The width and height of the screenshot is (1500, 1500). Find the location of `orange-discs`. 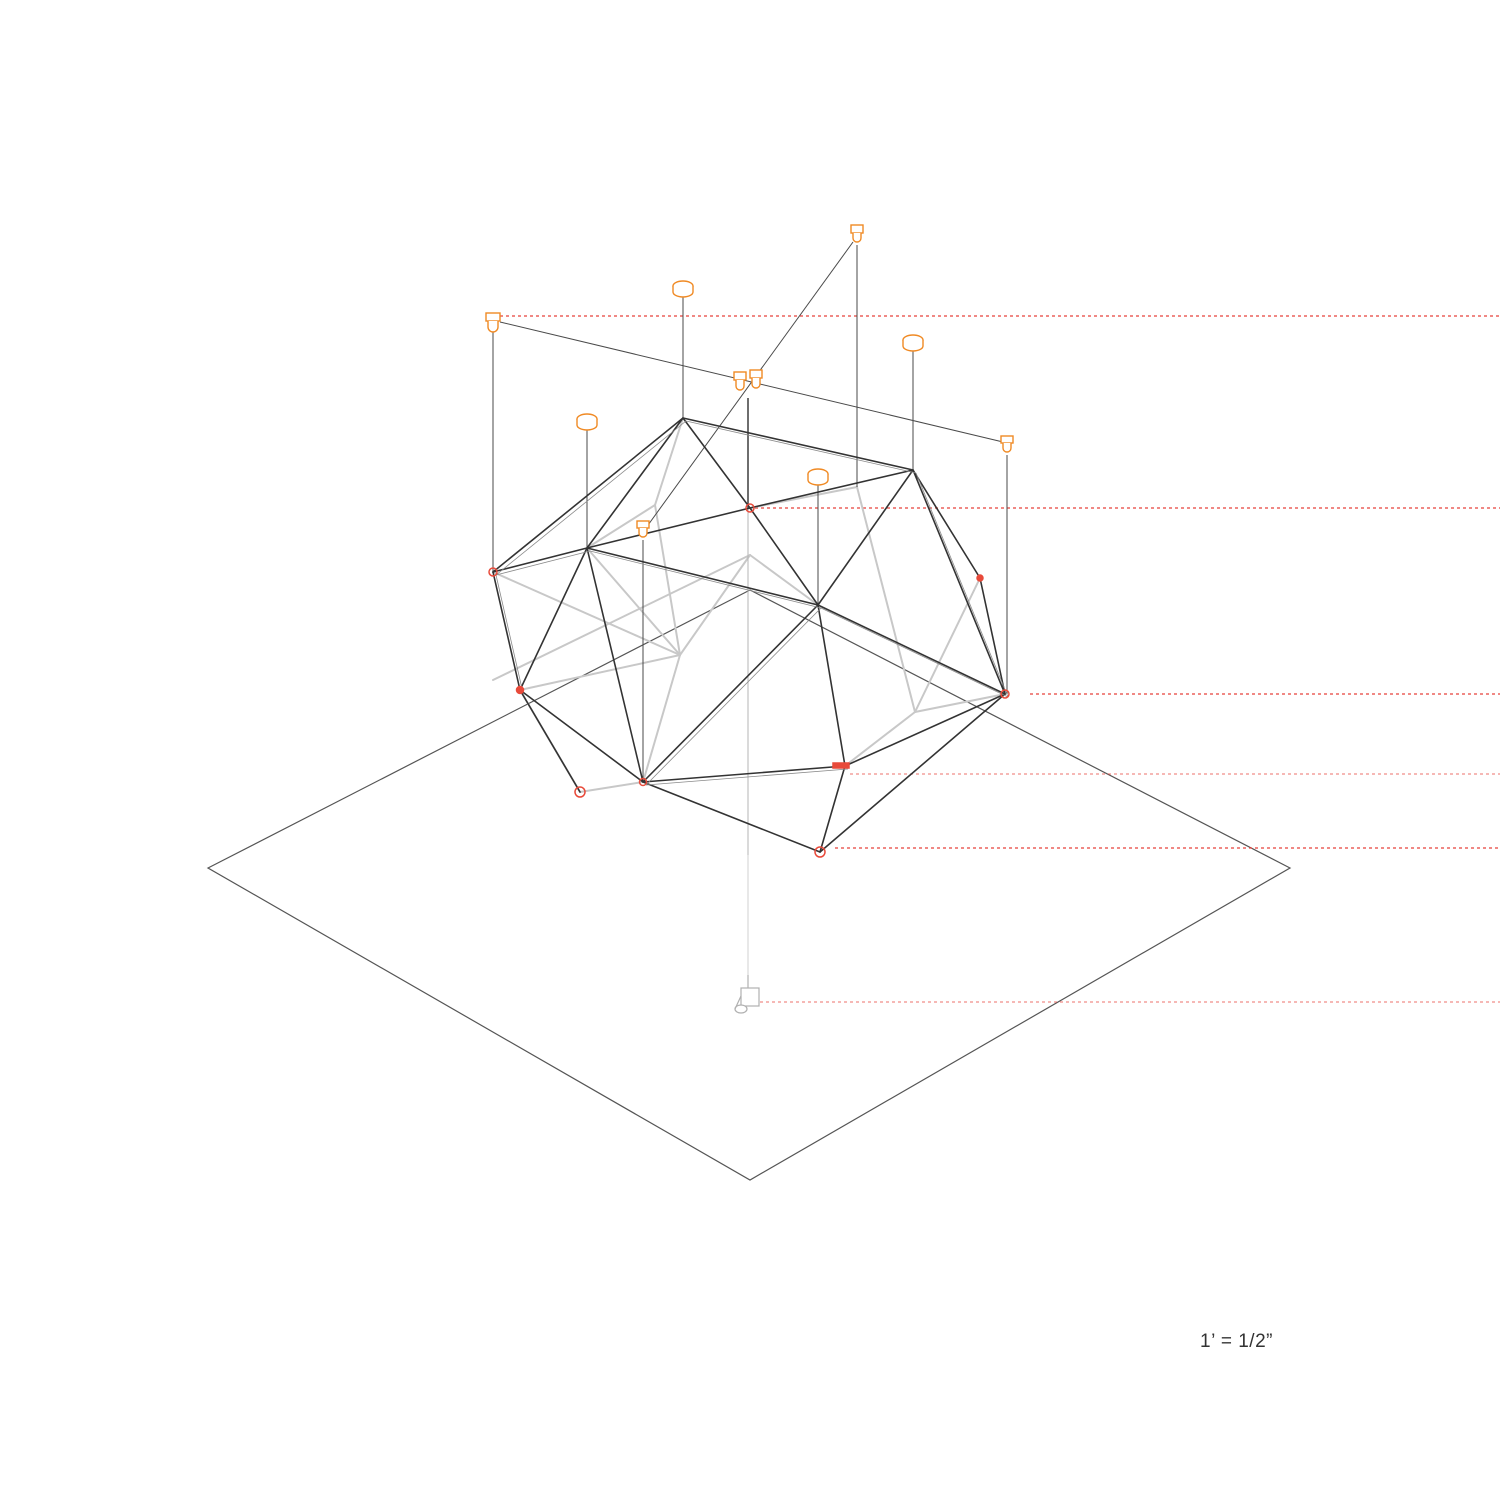

orange-discs is located at coordinates (750, 383).